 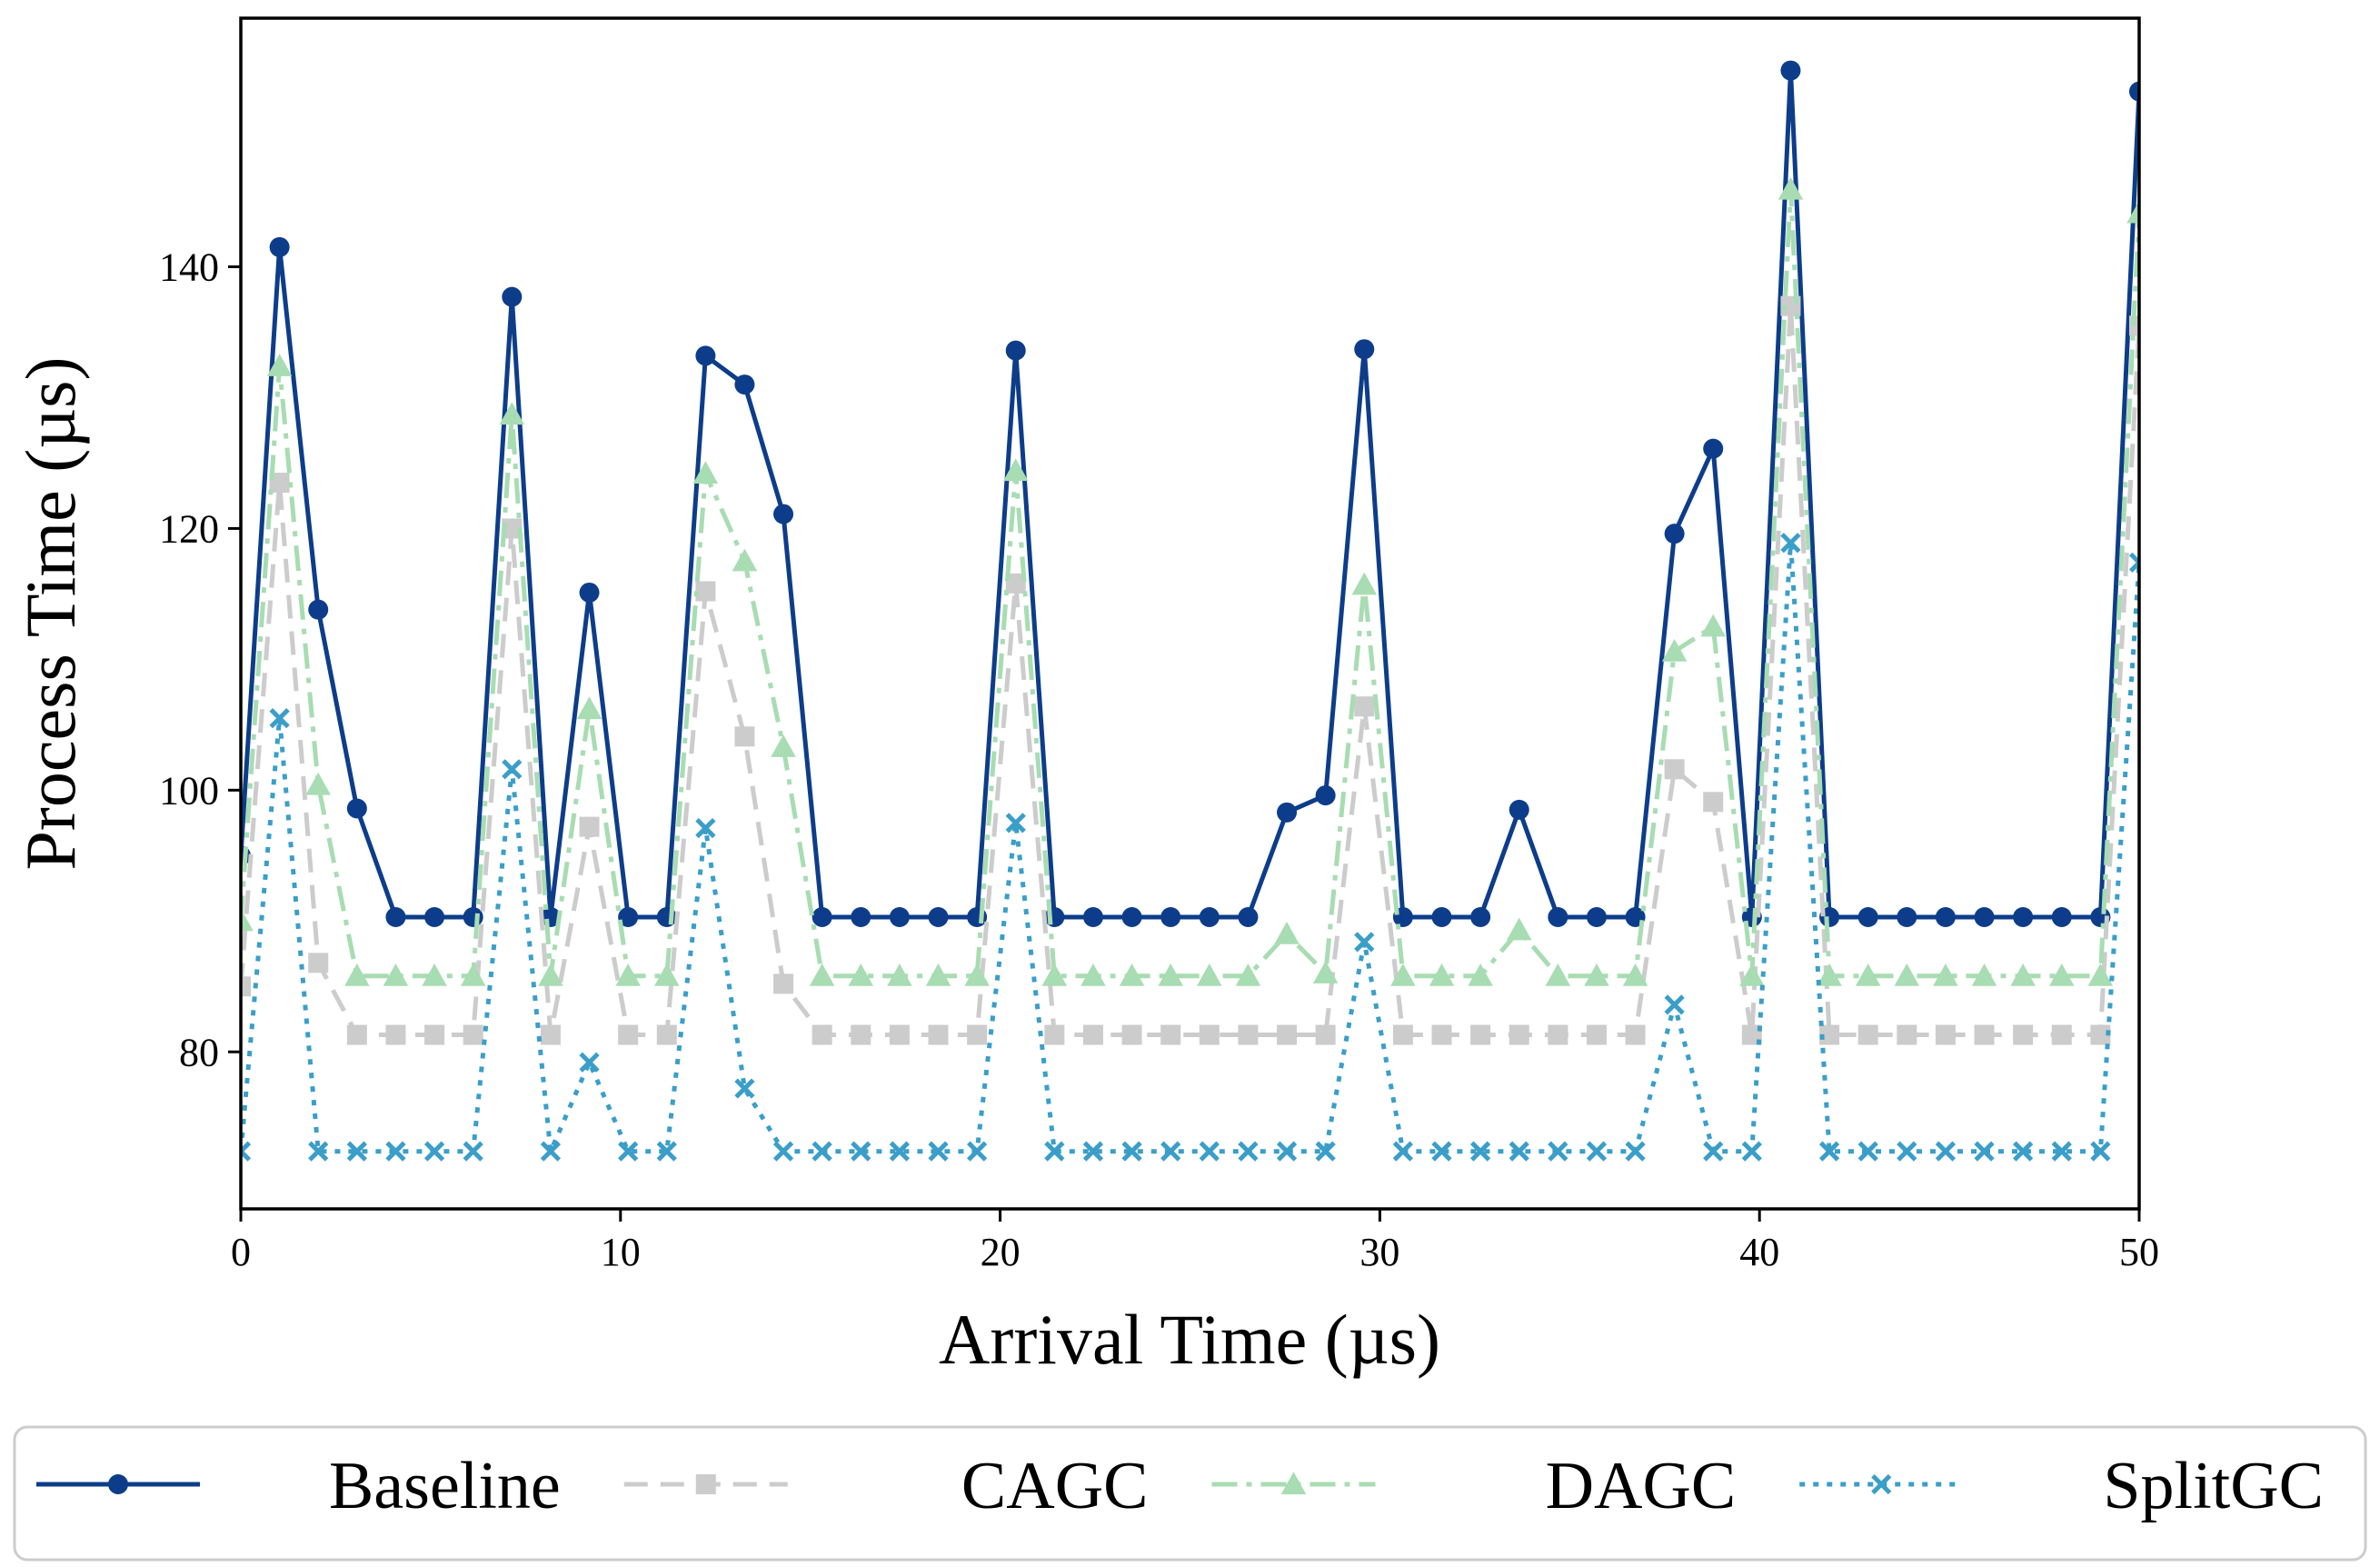 What do you see at coordinates (241, 1252) in the screenshot?
I see `x-tick-label: 0` at bounding box center [241, 1252].